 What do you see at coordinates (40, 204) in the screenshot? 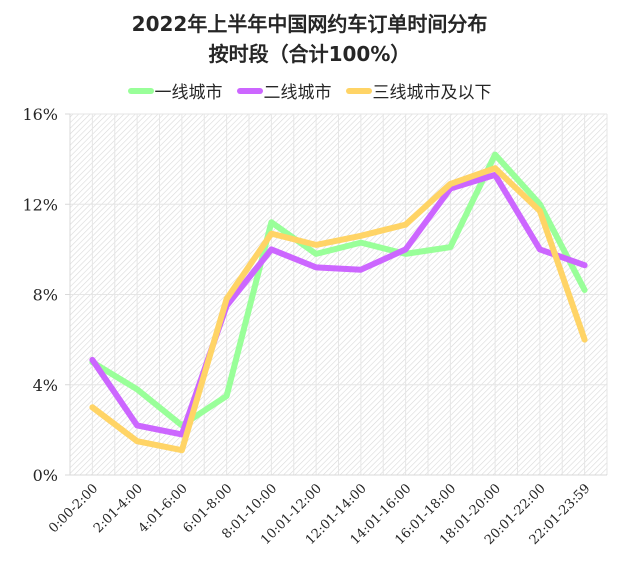
I see `y-tick-label: 12%` at bounding box center [40, 204].